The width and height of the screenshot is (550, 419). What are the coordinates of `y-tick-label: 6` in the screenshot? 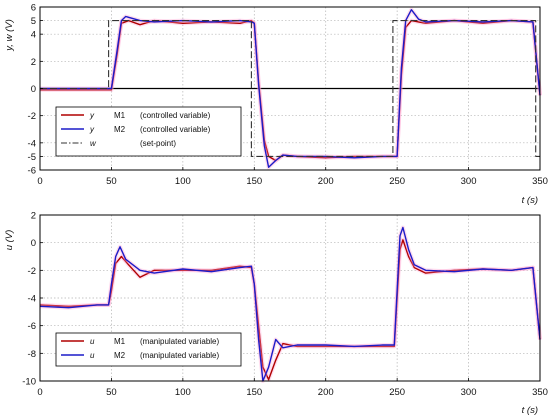 It's located at (33, 8).